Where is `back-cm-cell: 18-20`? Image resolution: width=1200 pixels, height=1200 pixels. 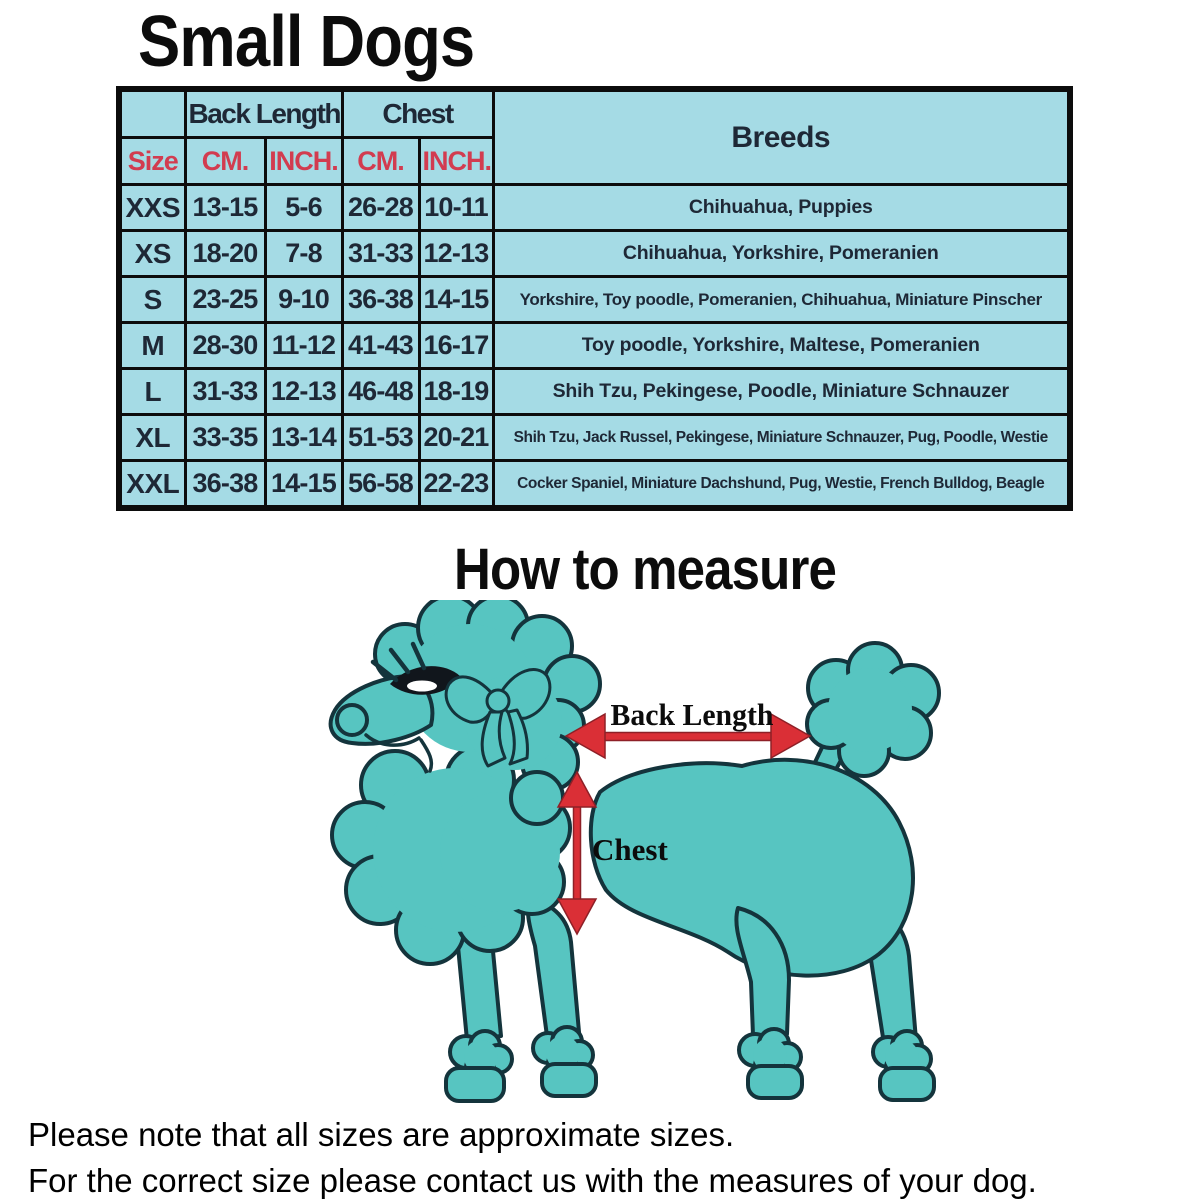
back-cm-cell: 18-20 is located at coordinates (225, 253).